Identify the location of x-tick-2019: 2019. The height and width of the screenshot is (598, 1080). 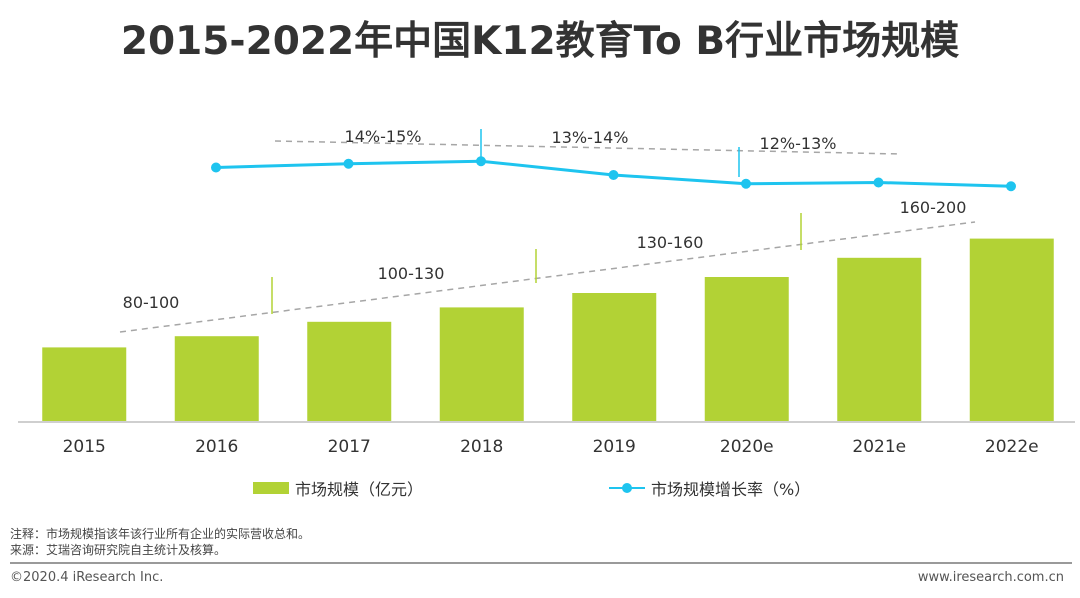
(614, 447).